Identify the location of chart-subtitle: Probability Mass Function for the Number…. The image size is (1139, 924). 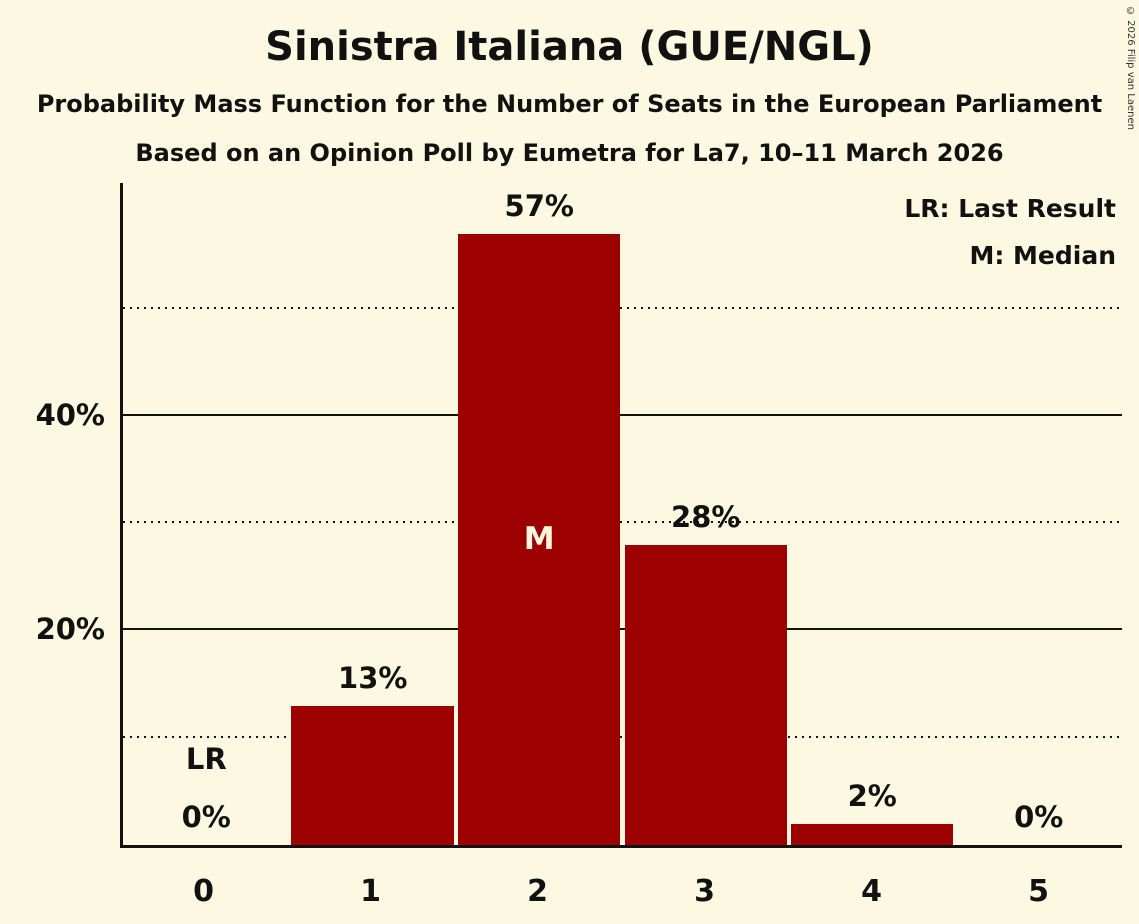
(569, 104).